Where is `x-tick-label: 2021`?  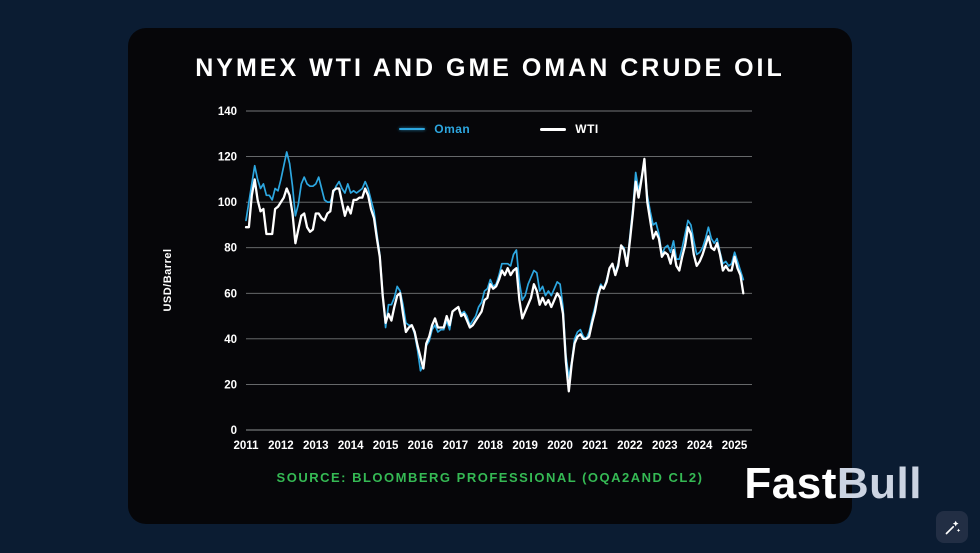
x-tick-label: 2021 is located at coordinates (595, 446).